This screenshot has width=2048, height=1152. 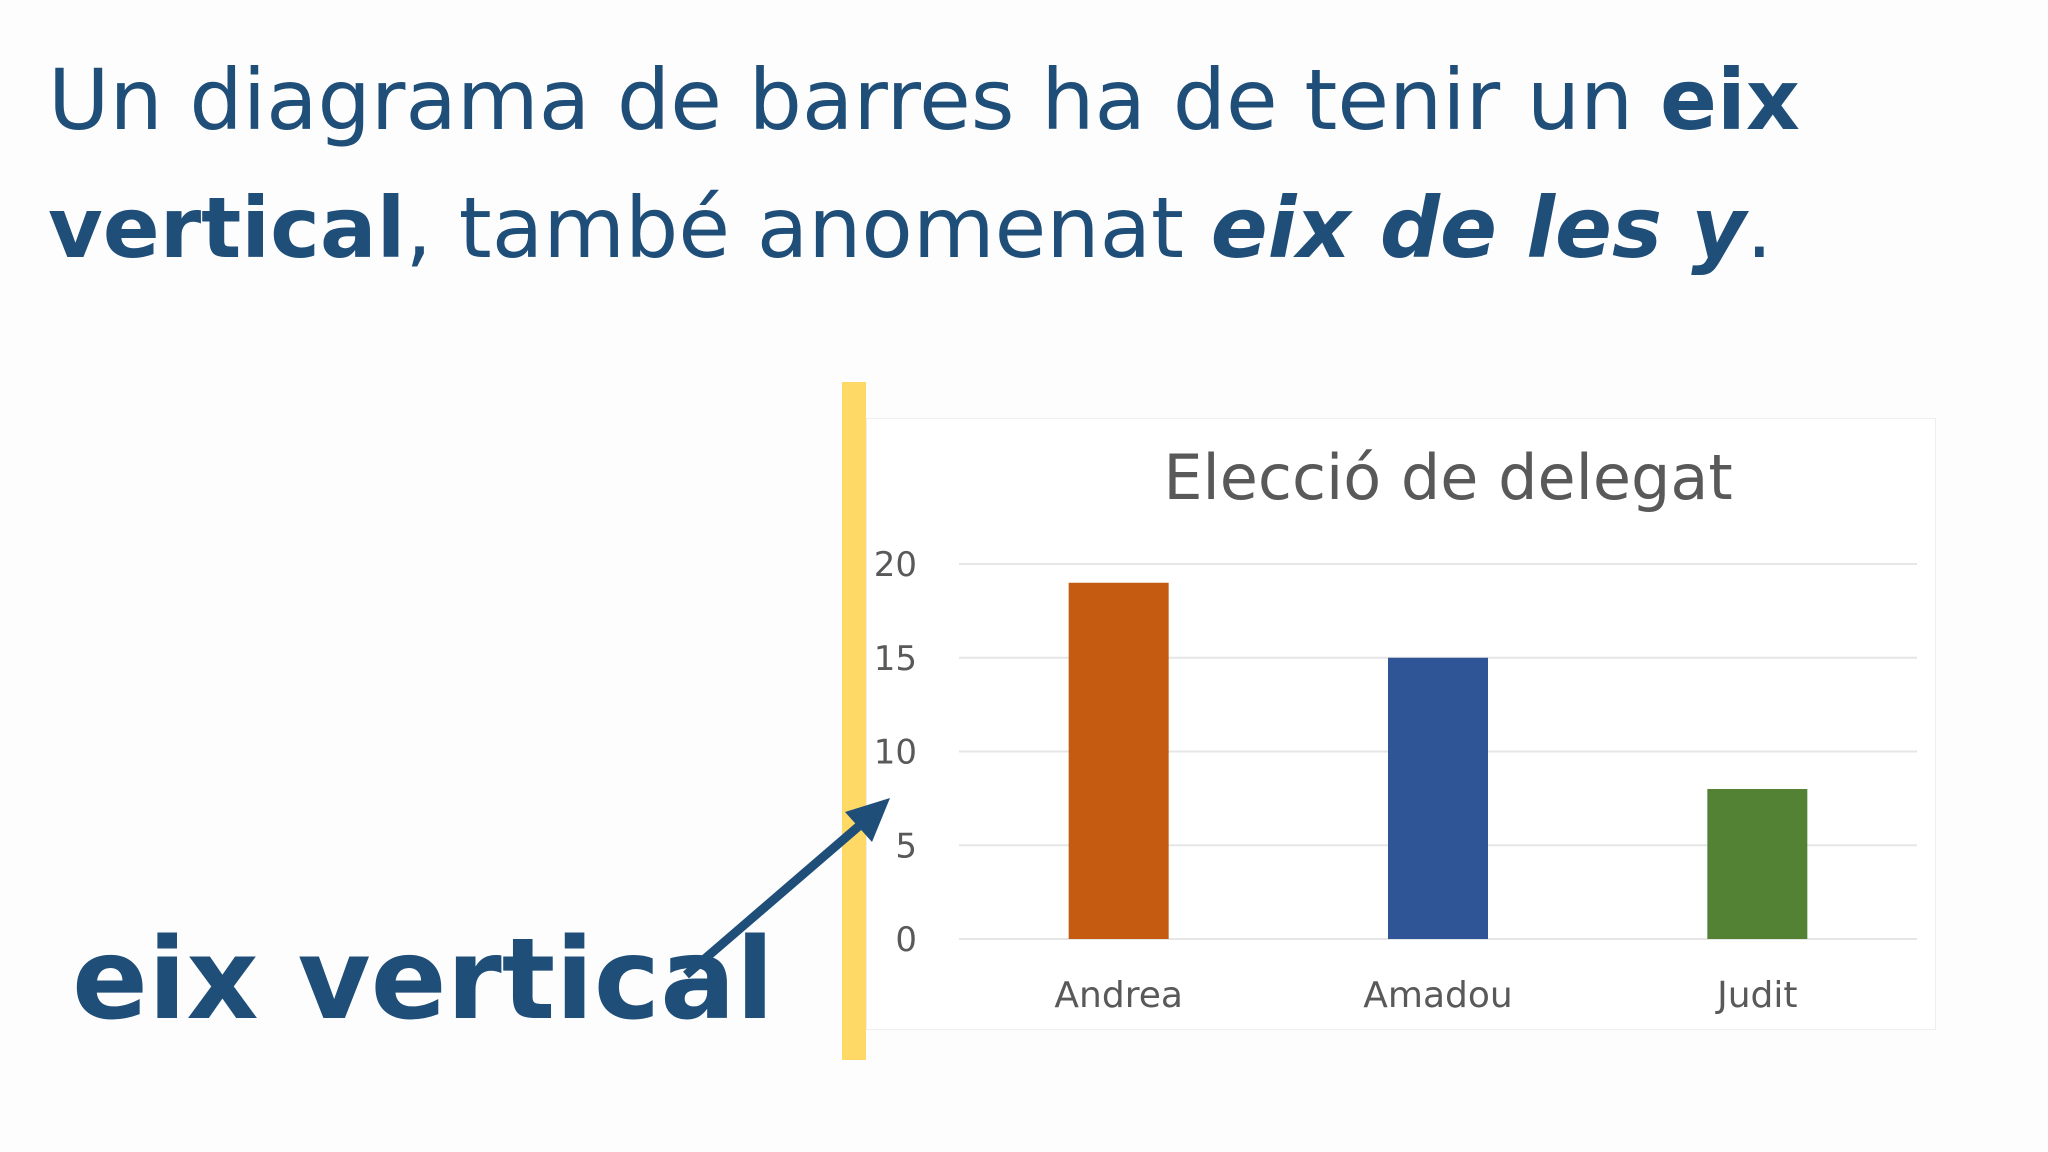 I want to click on y-tick-label: 15, so click(x=895, y=659).